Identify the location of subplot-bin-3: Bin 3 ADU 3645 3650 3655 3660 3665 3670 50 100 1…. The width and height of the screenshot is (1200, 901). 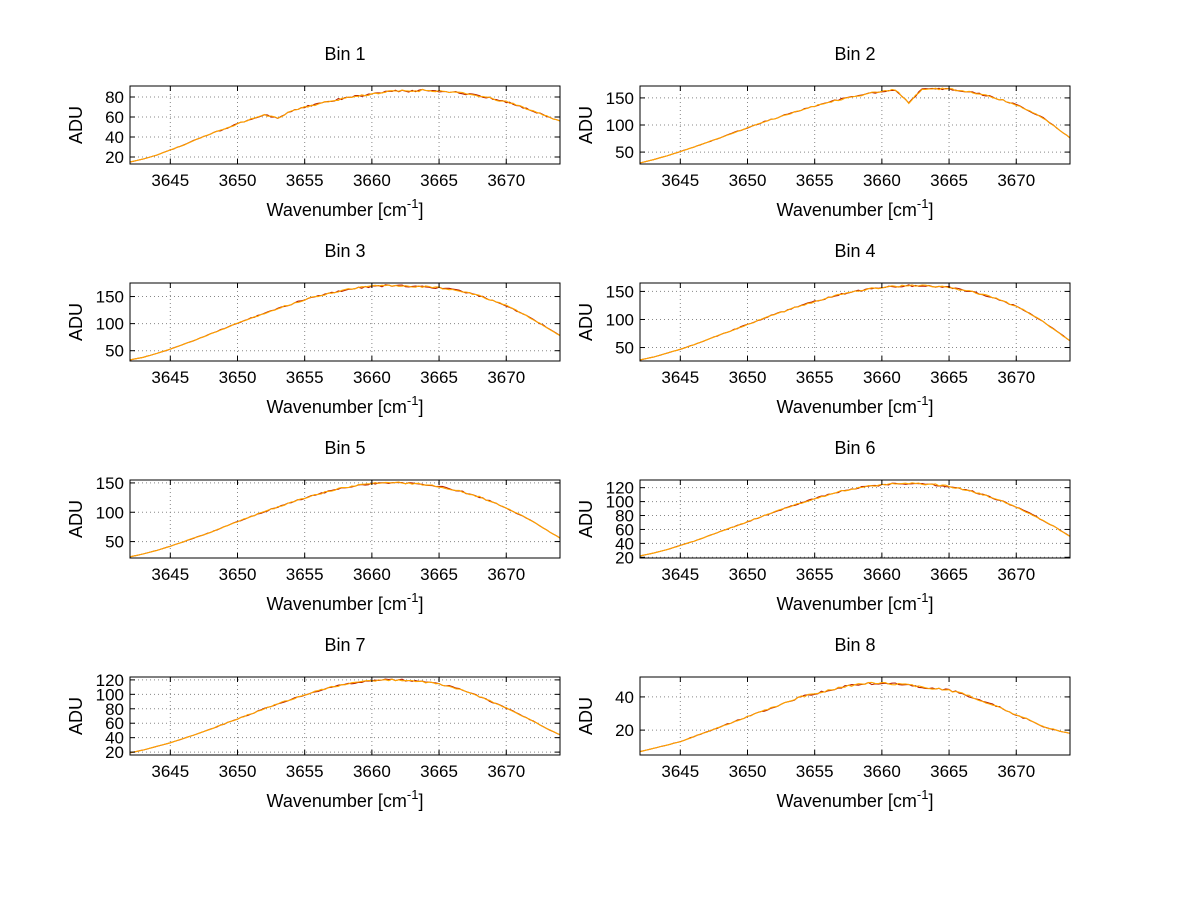
(310, 330).